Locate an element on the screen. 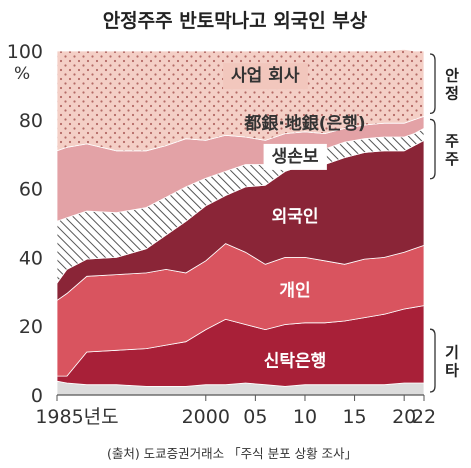 This screenshot has width=471, height=468. area-label-0: 사업 회사 is located at coordinates (265, 76).